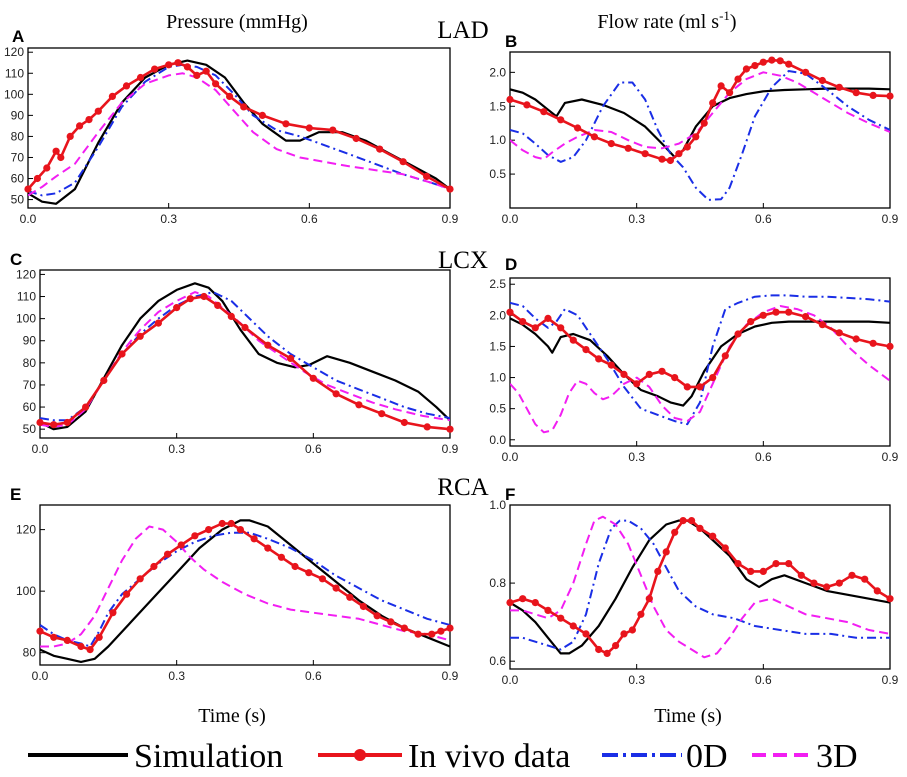 Image resolution: width=907 pixels, height=777 pixels. What do you see at coordinates (313, 449) in the screenshot?
I see `x-tick-label-c: 0.6` at bounding box center [313, 449].